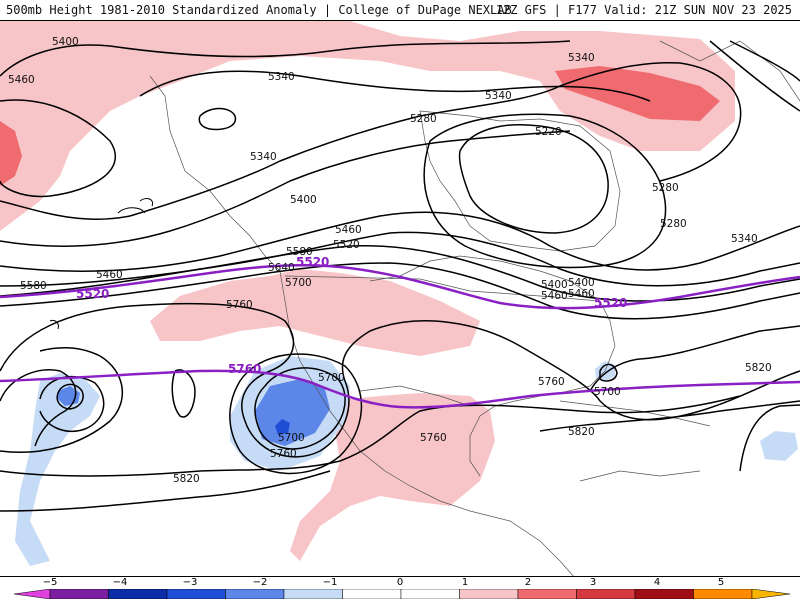 The width and height of the screenshot is (800, 600). I want to click on purple-5520-contour, so click(400, 286).